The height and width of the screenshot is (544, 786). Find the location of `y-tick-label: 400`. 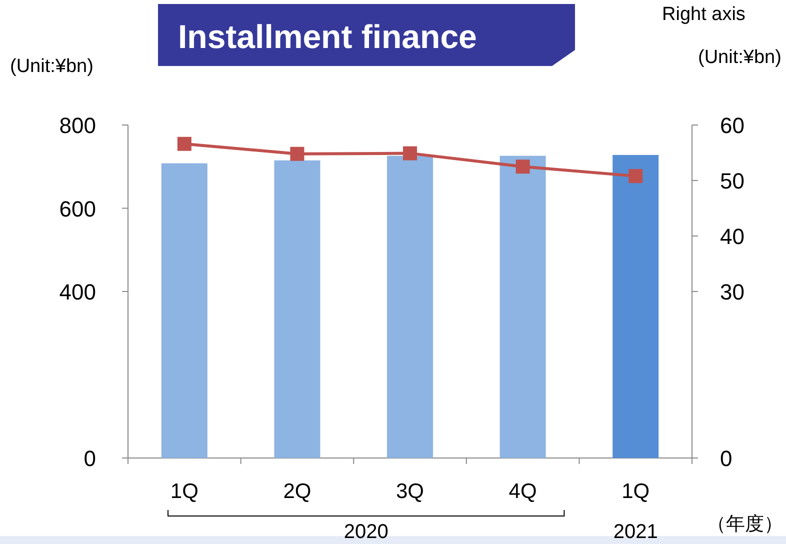

y-tick-label: 400 is located at coordinates (77, 292).